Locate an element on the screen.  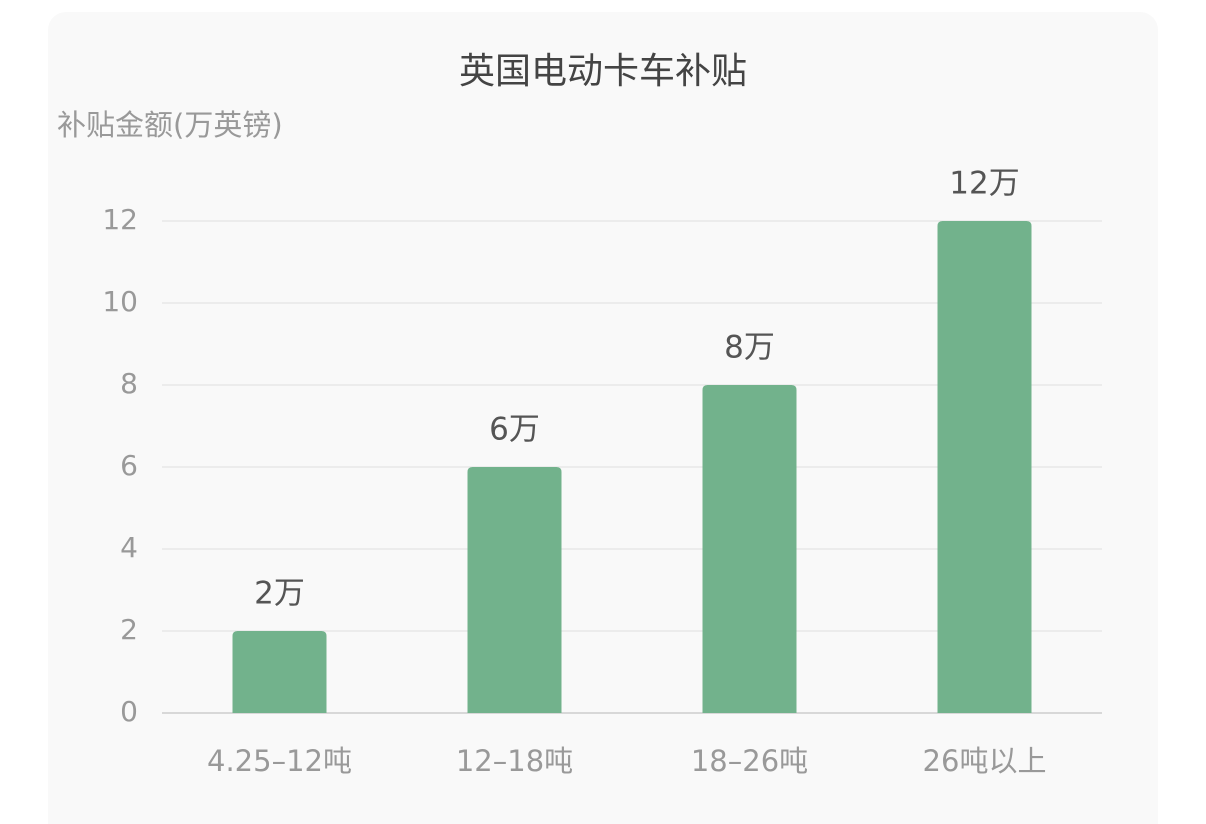
chart-title: 英国电动卡车补贴 is located at coordinates (603, 71).